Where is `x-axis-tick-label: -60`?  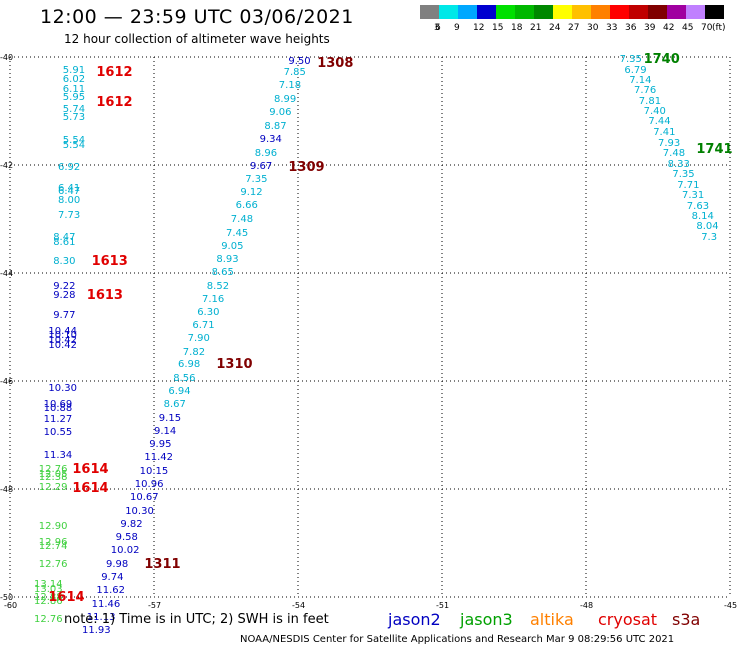
x-axis-tick-label: -60 is located at coordinates (11, 605).